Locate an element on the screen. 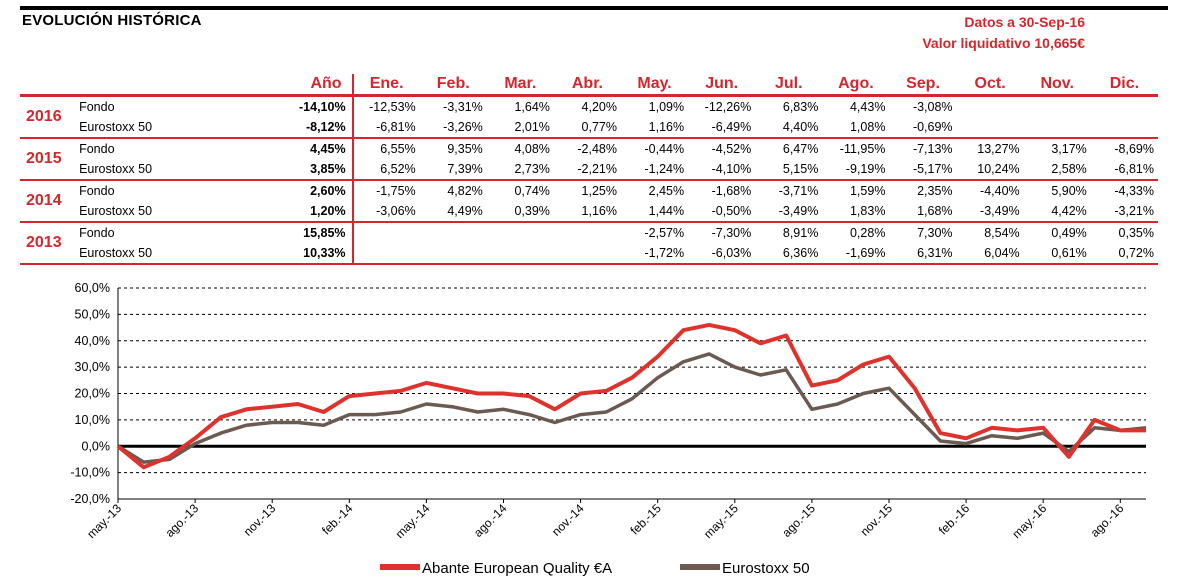  header-spacer is located at coordinates (150, 85).